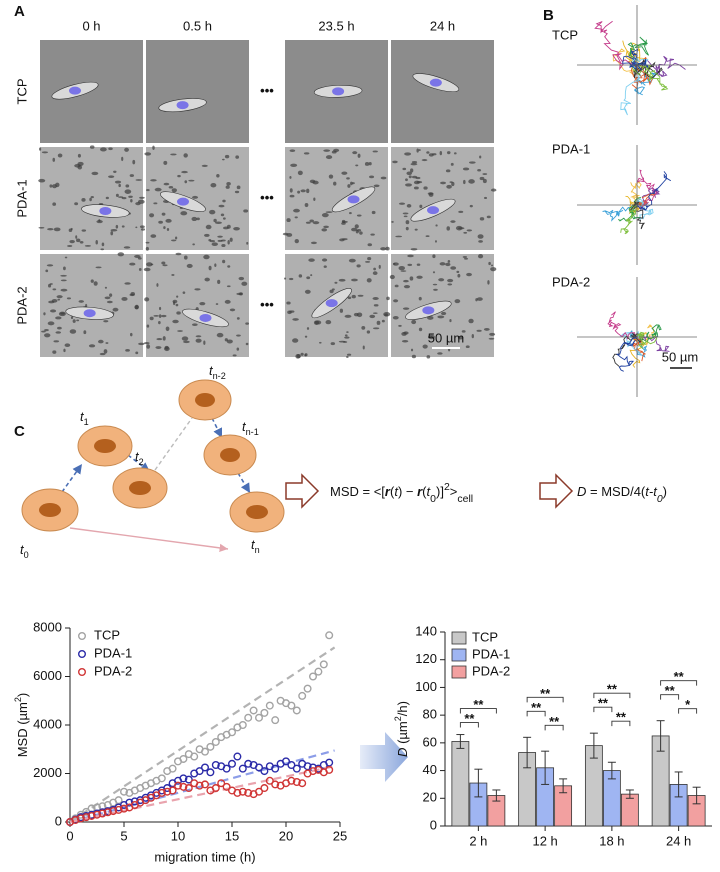 This screenshot has width=720, height=872. What do you see at coordinates (433, 824) in the screenshot?
I see `y-tick-label: 0` at bounding box center [433, 824].